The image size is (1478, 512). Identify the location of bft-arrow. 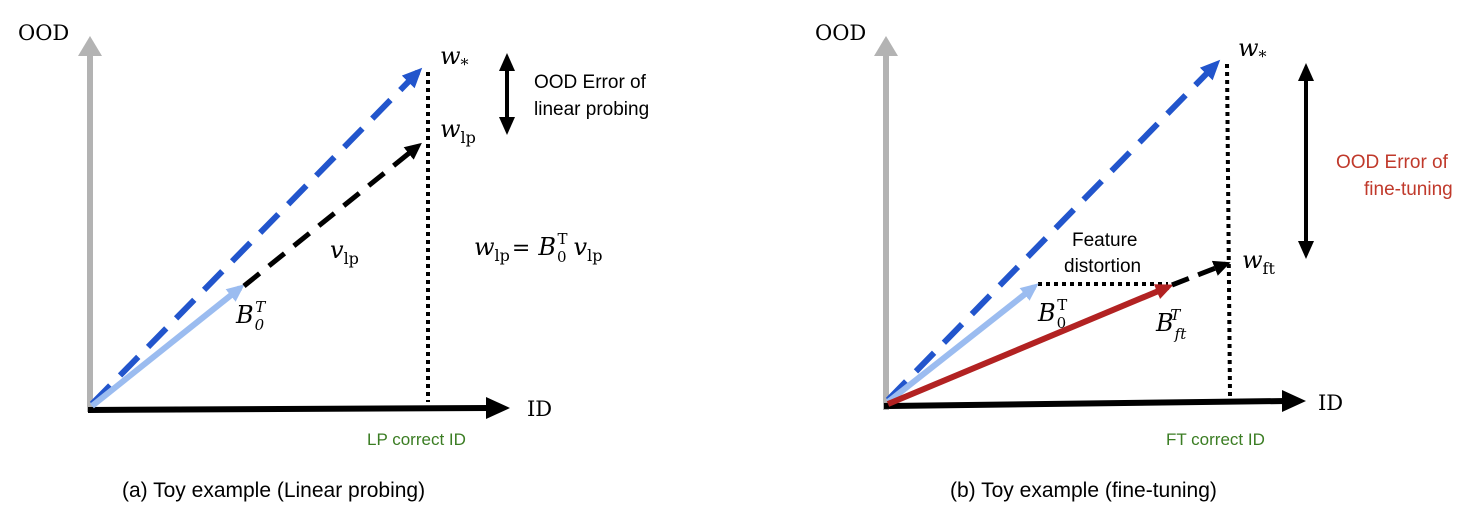
(1030, 345).